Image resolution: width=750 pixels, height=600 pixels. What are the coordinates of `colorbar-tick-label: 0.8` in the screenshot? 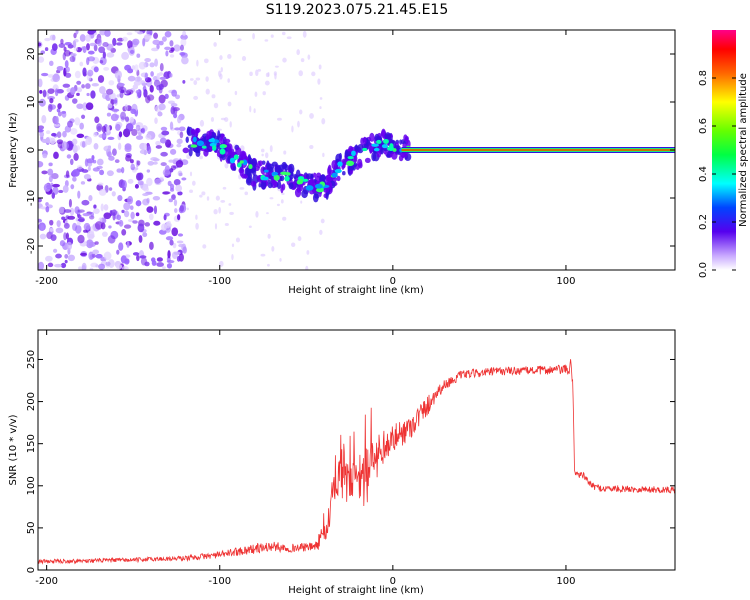 It's located at (703, 78).